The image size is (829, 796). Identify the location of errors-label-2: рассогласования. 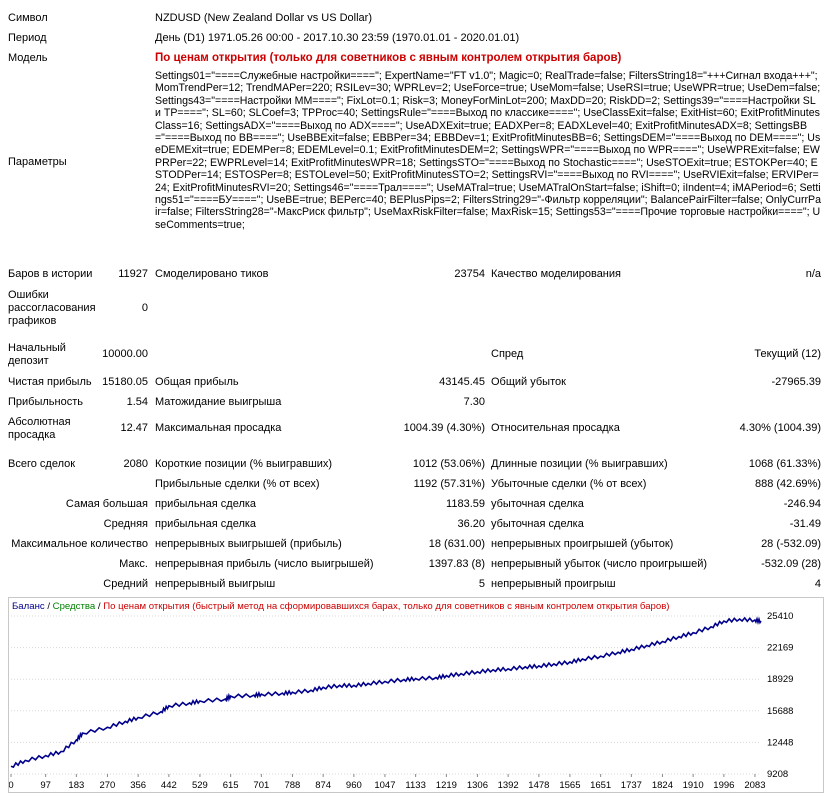
(52, 308).